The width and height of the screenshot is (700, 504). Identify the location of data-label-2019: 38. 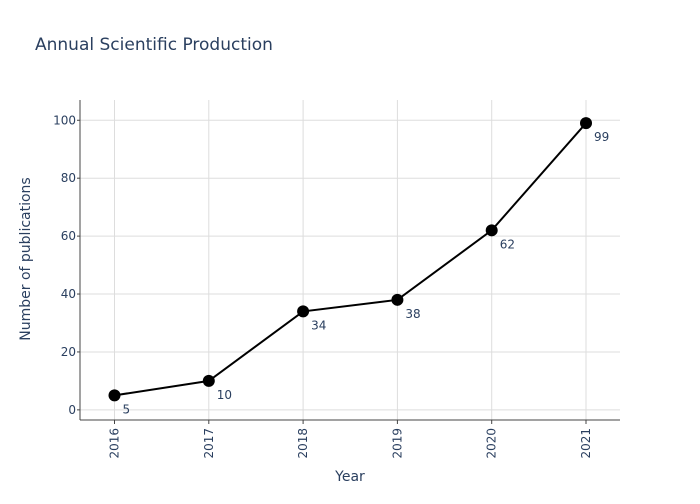
(412, 314).